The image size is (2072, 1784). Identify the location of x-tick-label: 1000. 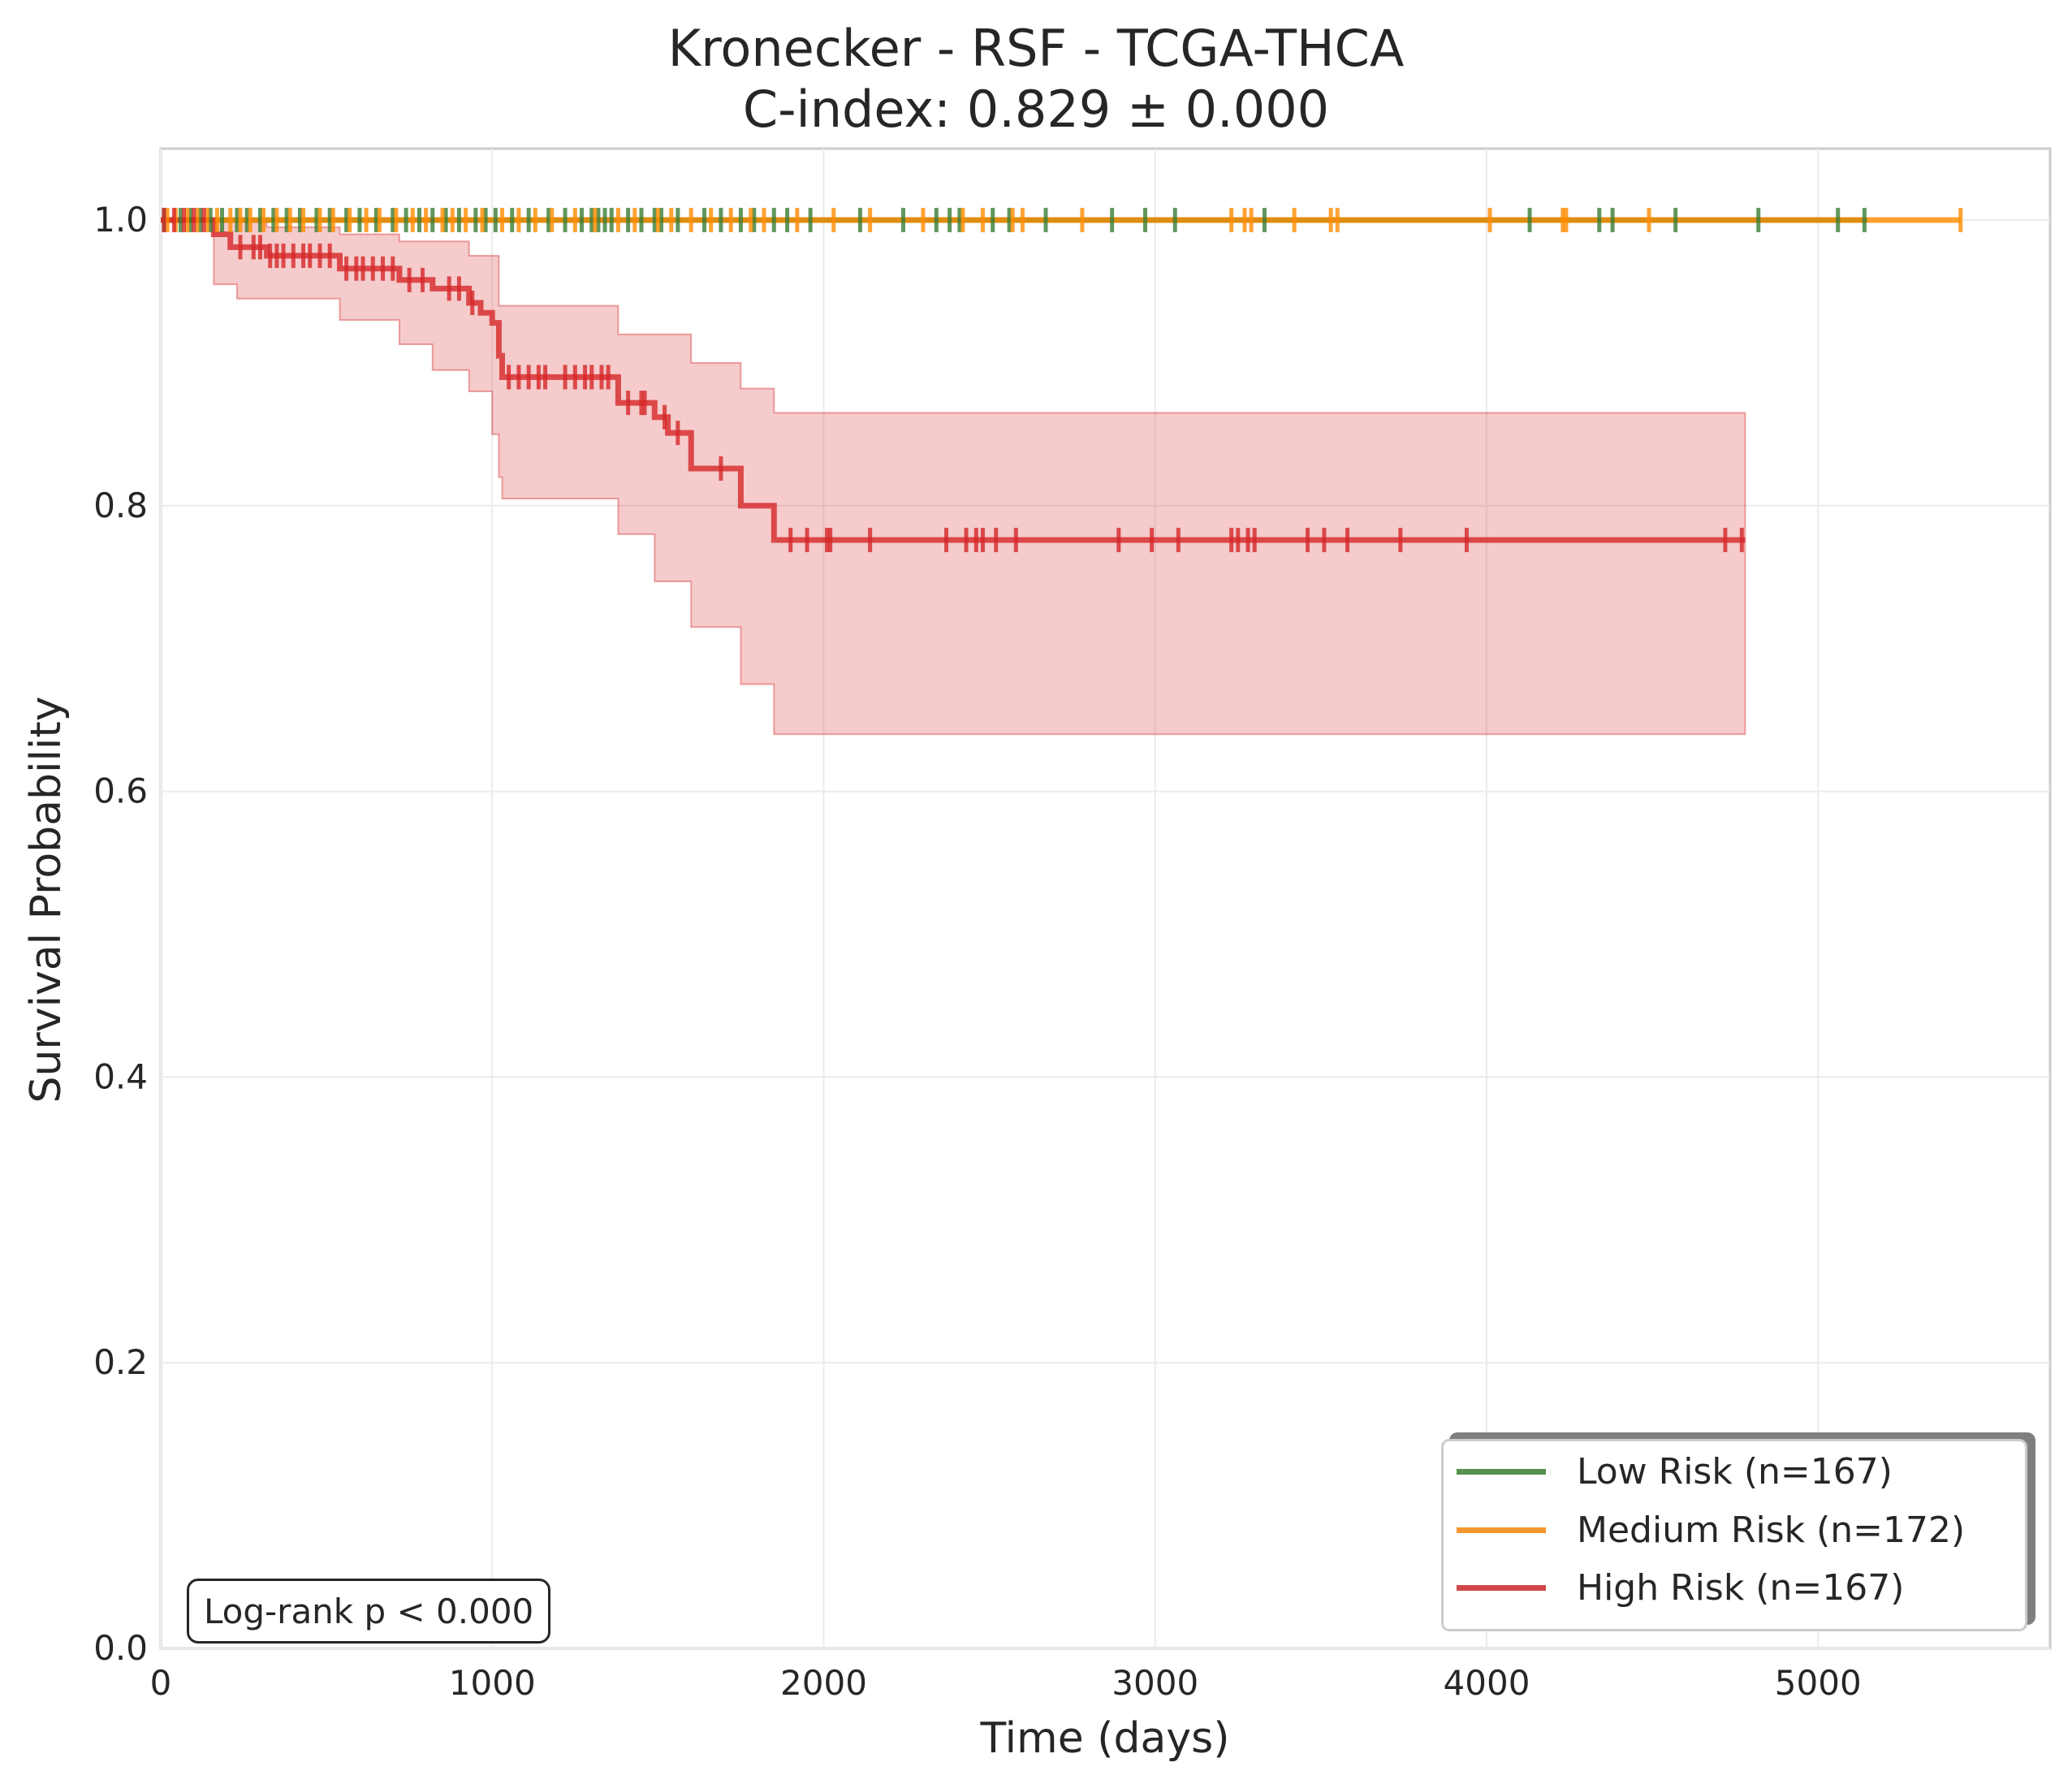
(492, 1683).